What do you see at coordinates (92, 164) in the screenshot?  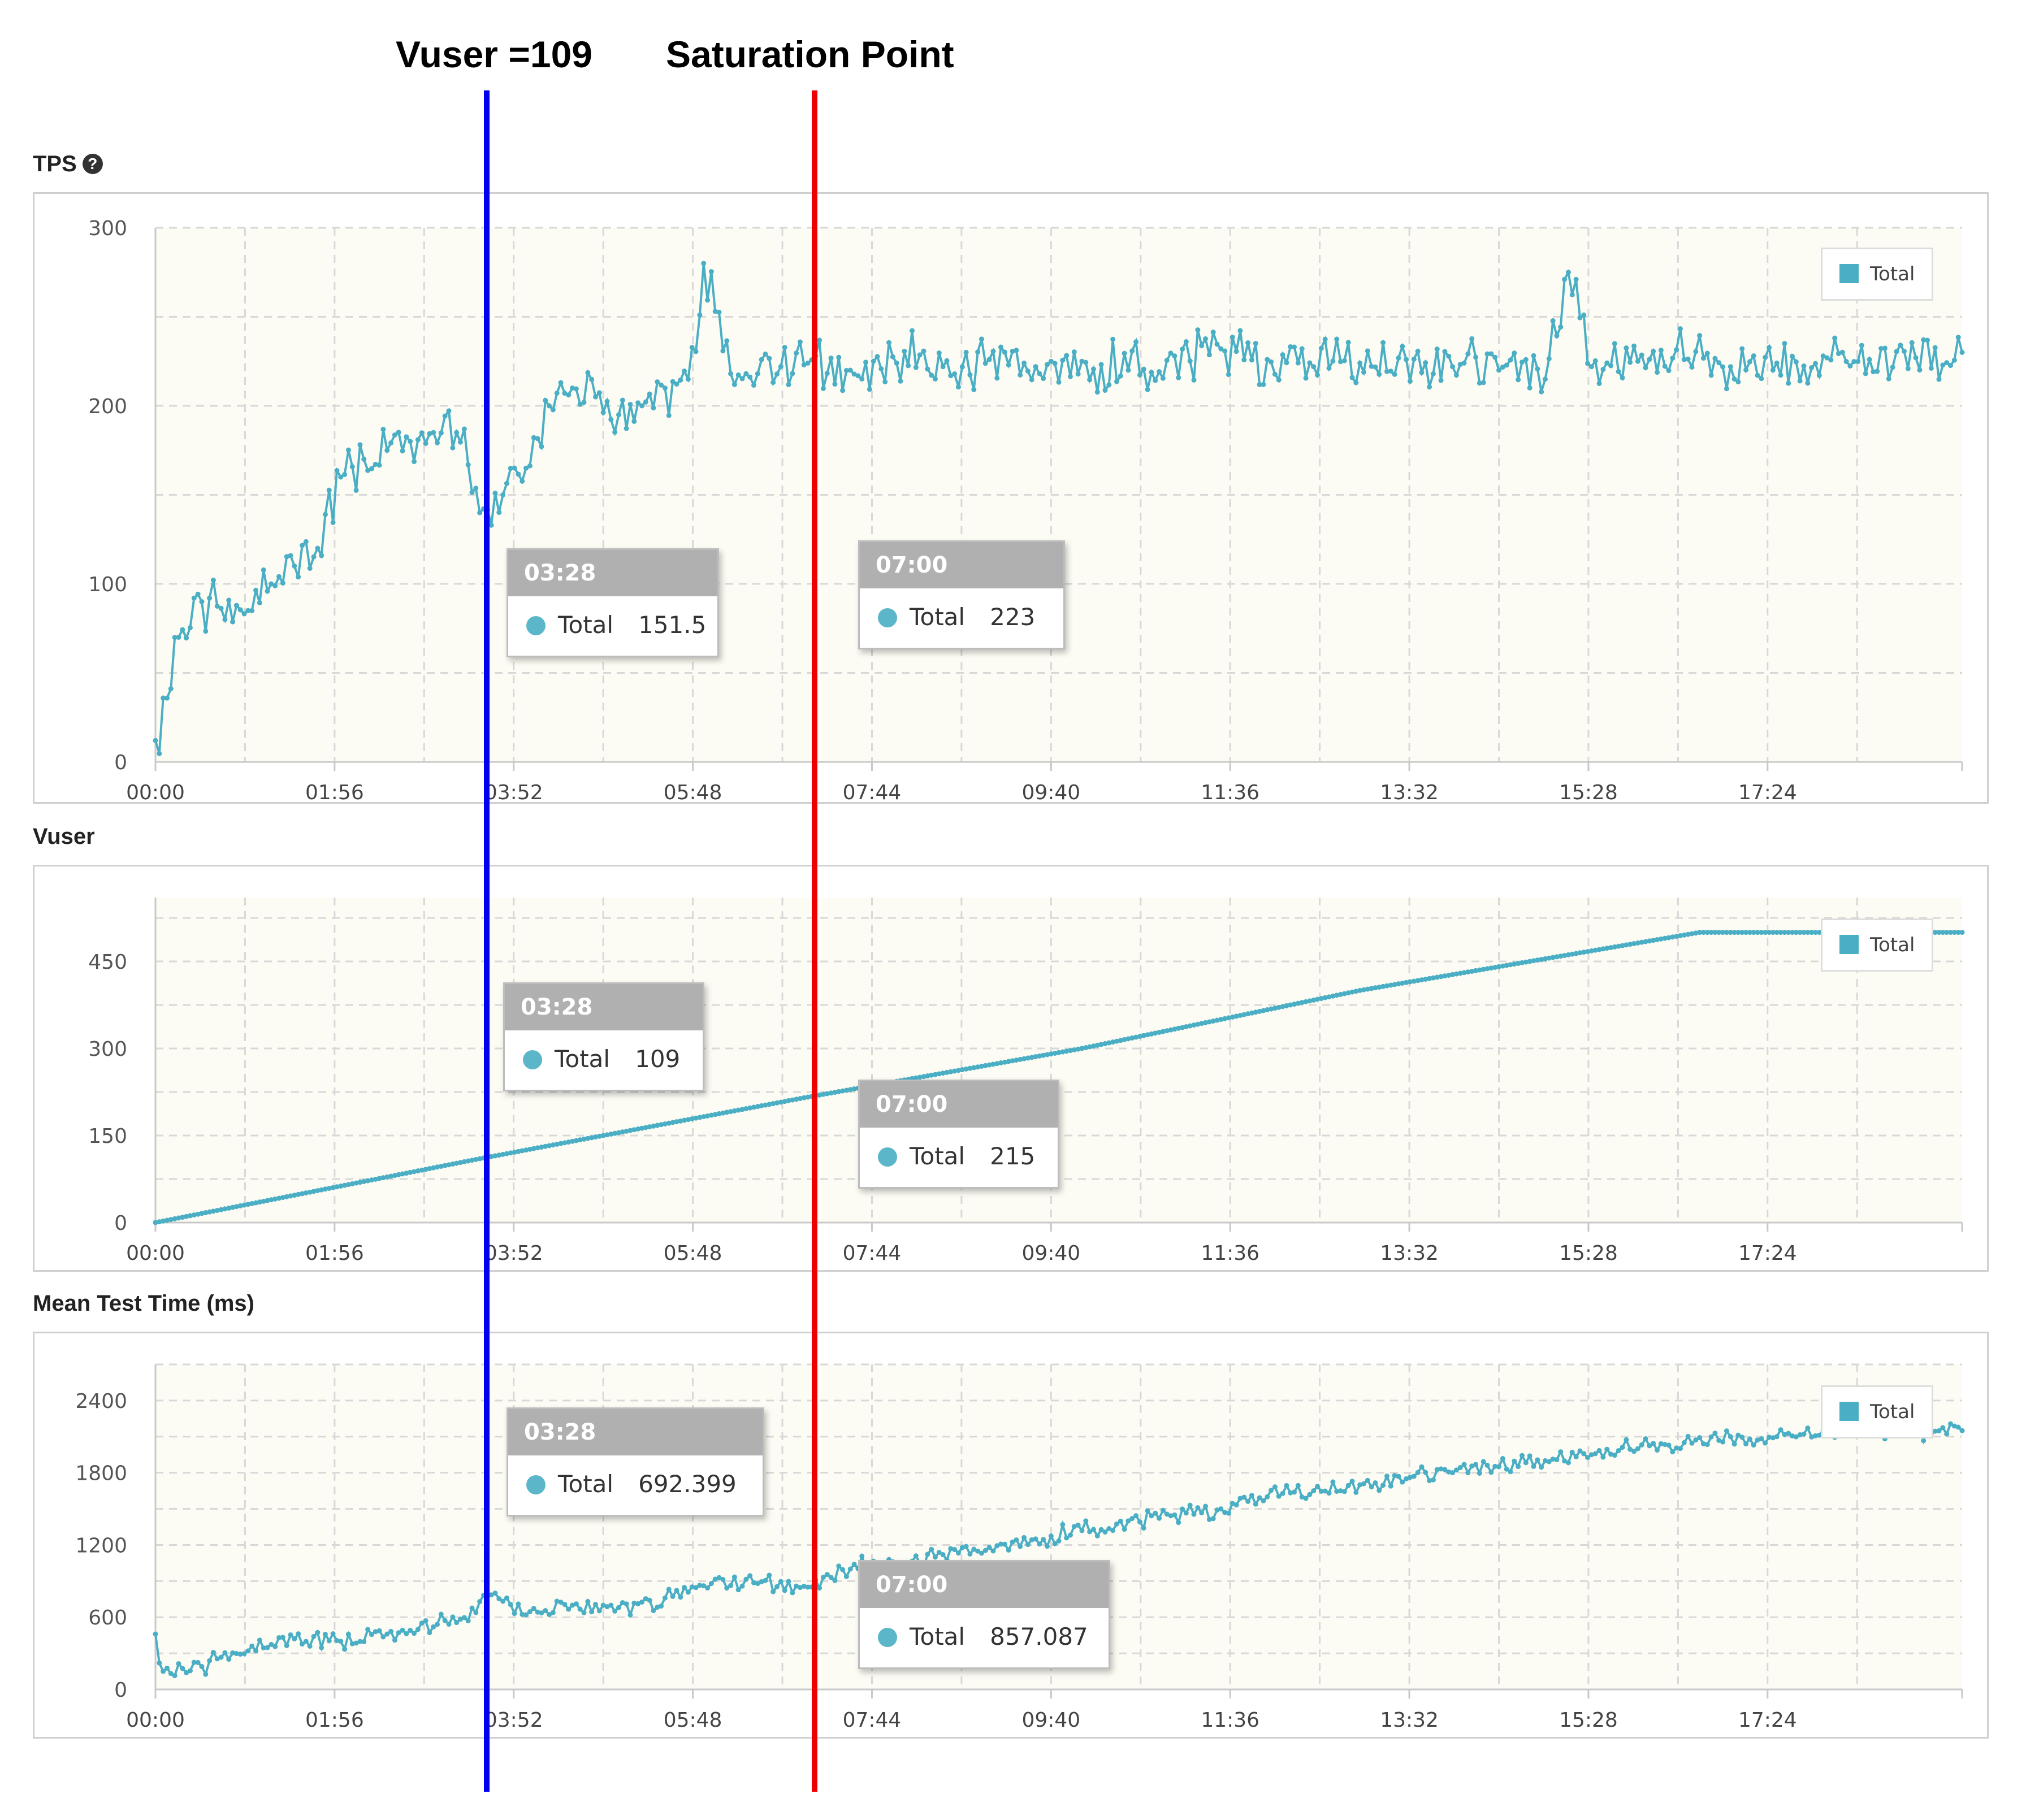 I see `question-circle-icon: ?` at bounding box center [92, 164].